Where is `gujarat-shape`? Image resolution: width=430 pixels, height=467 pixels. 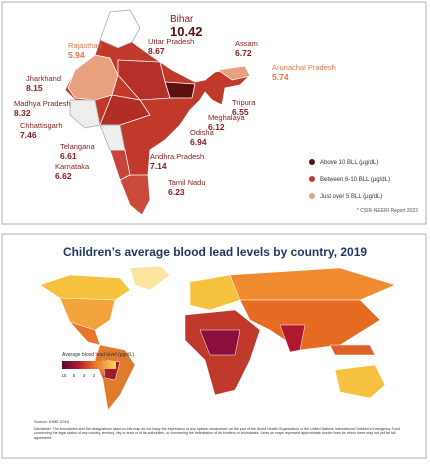
gujarat-shape is located at coordinates (85, 114).